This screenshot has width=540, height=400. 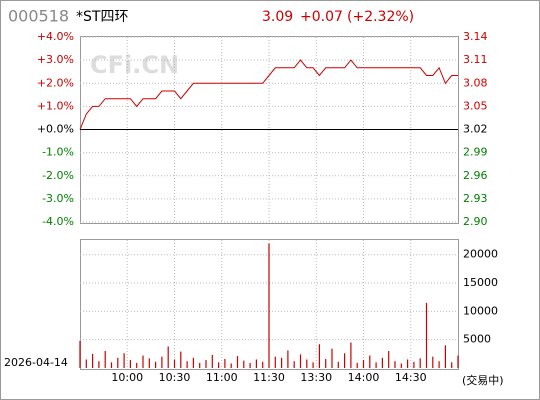 What do you see at coordinates (477, 339) in the screenshot?
I see `y-tick-label: 5000` at bounding box center [477, 339].